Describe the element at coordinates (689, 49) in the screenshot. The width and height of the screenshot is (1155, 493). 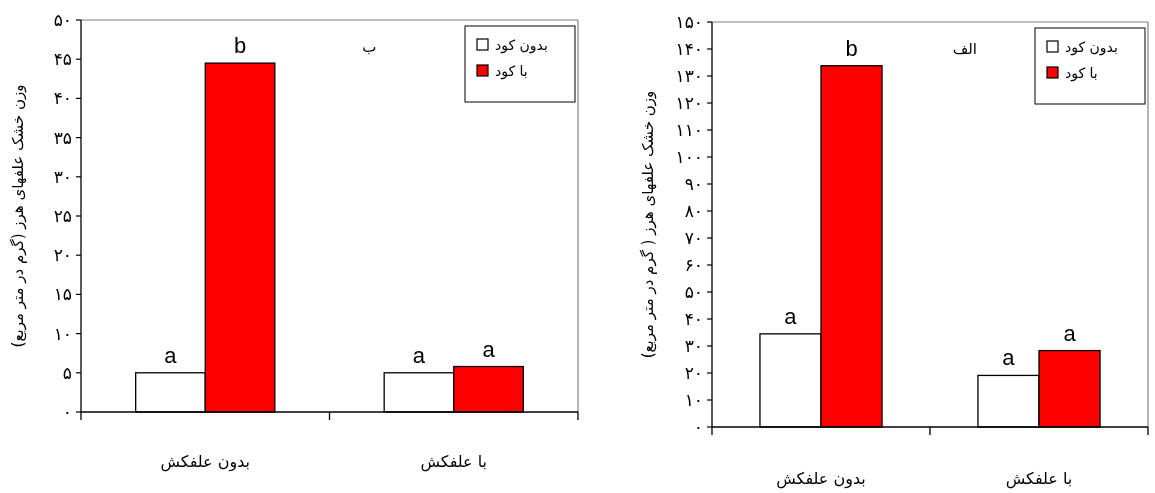
I see `y-tick-label: ۱۴۰` at that location.